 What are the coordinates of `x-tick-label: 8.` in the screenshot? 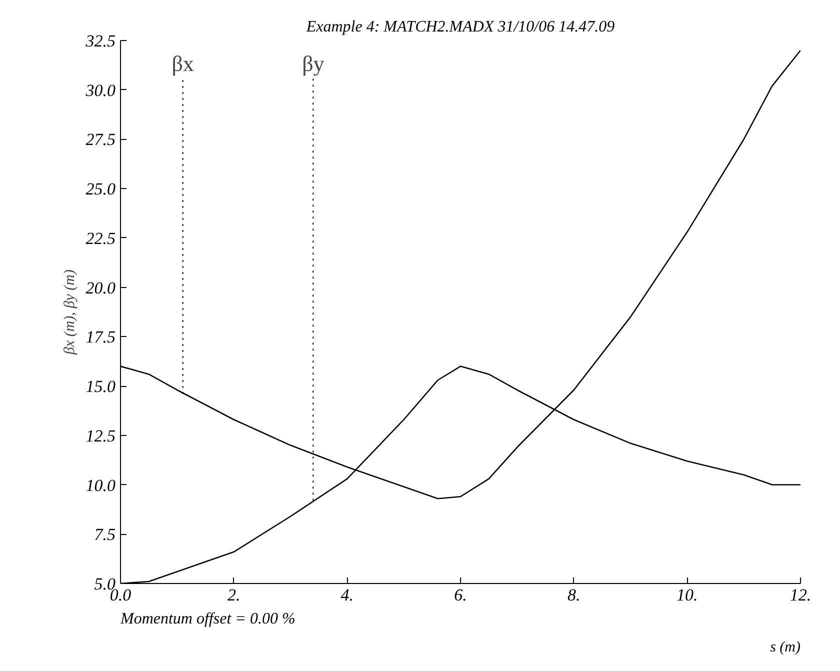 It's located at (573, 595).